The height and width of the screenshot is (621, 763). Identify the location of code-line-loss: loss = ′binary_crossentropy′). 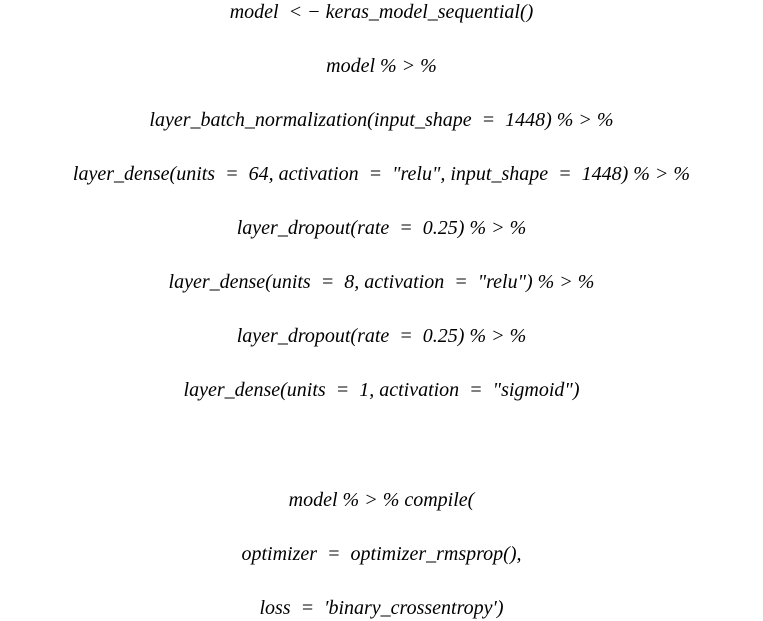
(381, 608).